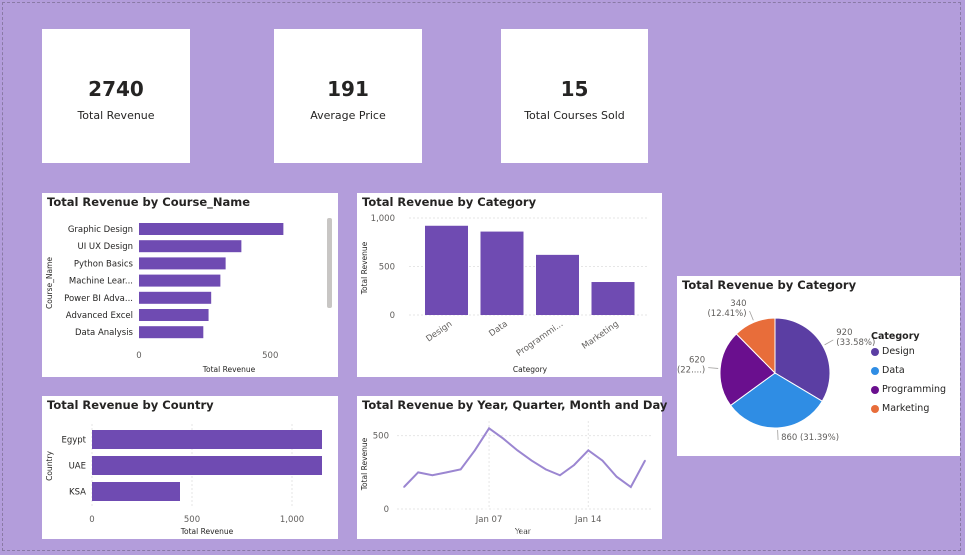 The width and height of the screenshot is (965, 555). Describe the element at coordinates (149, 202) in the screenshot. I see `chart-title: Total Revenue by Course_Name` at that location.